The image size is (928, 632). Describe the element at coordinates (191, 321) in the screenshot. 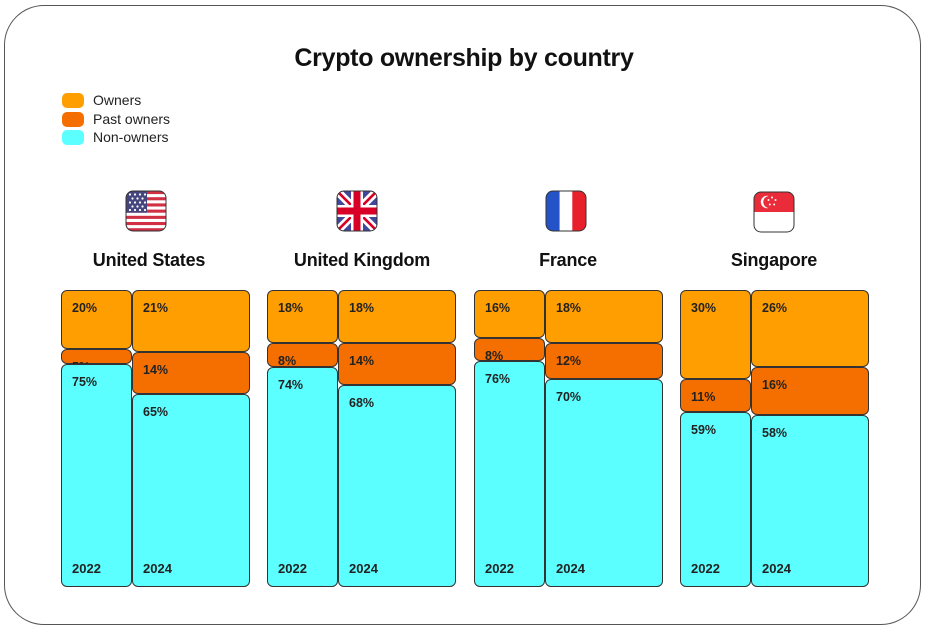

I see `bar-segment-united-states-2024-owners` at that location.